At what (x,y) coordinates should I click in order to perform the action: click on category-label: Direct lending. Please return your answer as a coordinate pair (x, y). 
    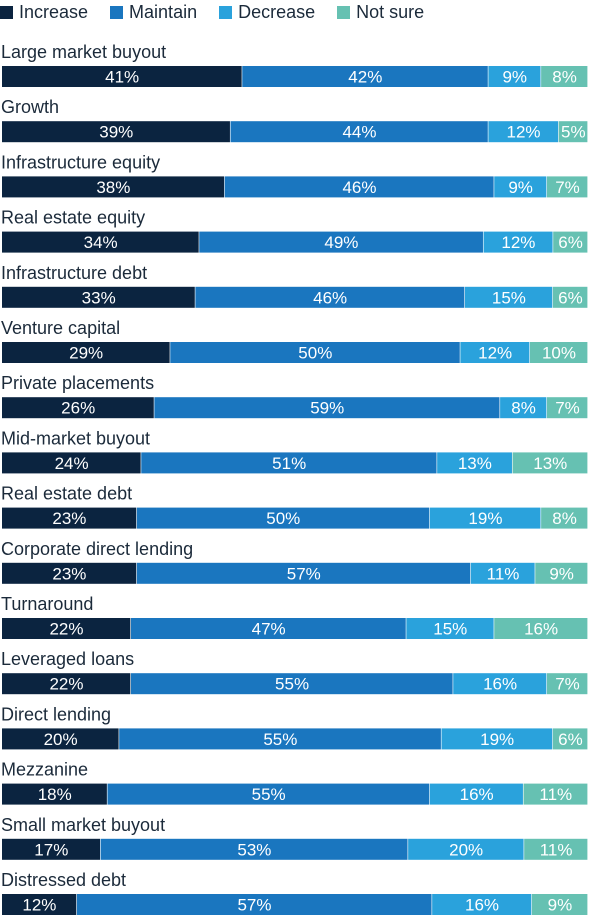
    Looking at the image, I should click on (56, 714).